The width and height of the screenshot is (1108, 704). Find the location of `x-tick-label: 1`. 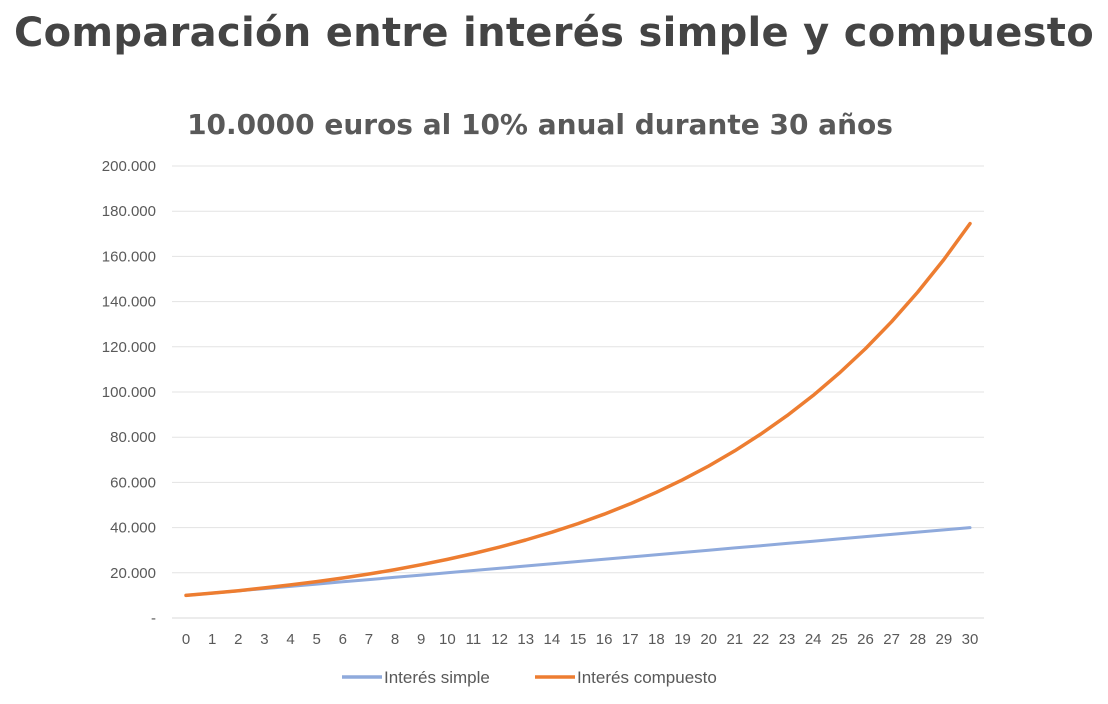

x-tick-label: 1 is located at coordinates (212, 639).